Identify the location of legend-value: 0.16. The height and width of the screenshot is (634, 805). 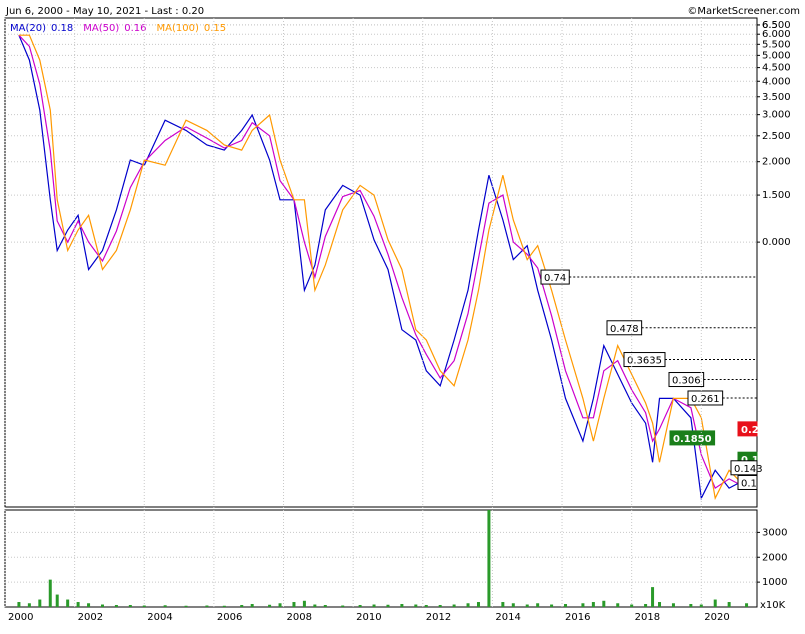
(135, 28).